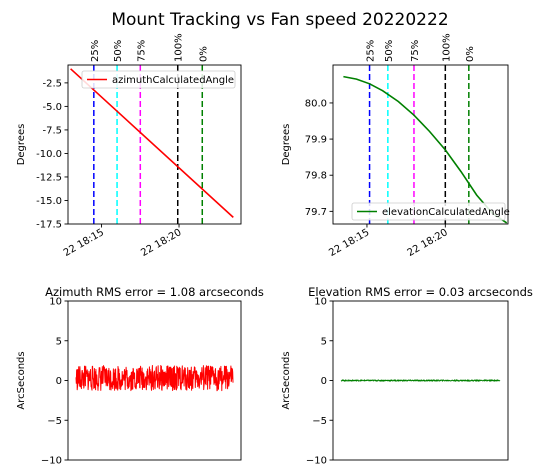 Image resolution: width=549 pixels, height=470 pixels. Describe the element at coordinates (420, 292) in the screenshot. I see `panel-title: Elevation RMS error = 0.03 arcseconds` at that location.